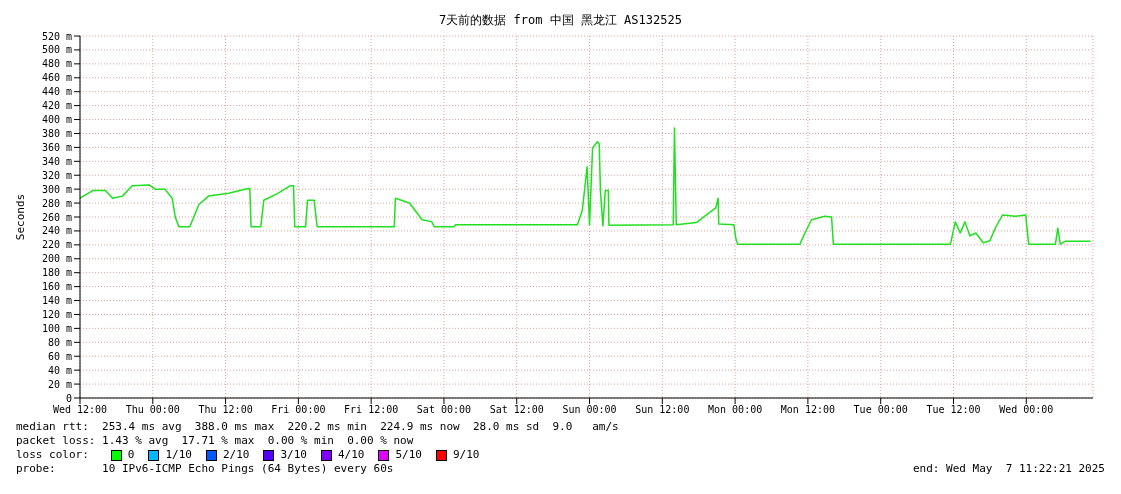  Describe the element at coordinates (56, 245) in the screenshot. I see `y-tick-label: 220 m` at that location.